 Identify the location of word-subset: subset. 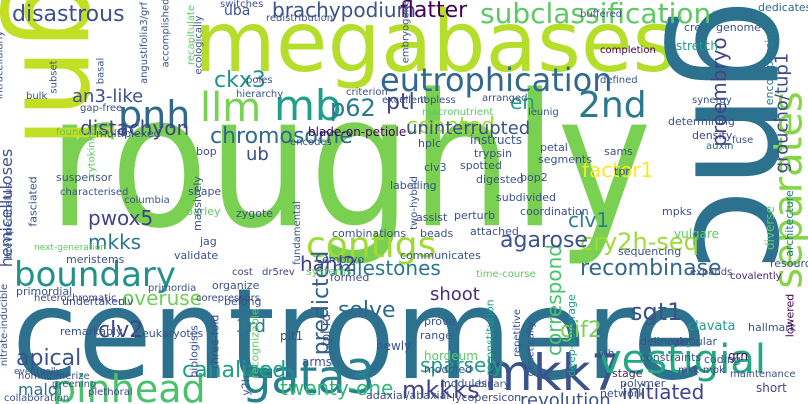
(54, 77).